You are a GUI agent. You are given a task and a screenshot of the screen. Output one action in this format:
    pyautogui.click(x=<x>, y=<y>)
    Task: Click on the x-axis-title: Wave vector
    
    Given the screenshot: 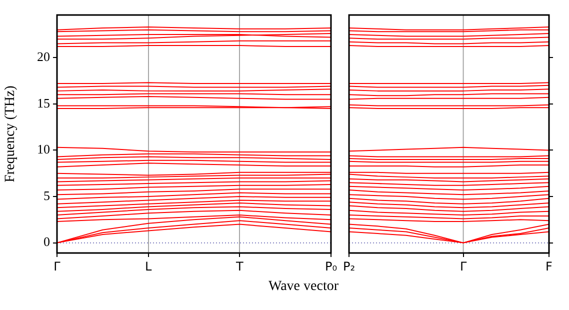 What is the action you would take?
    pyautogui.click(x=304, y=287)
    